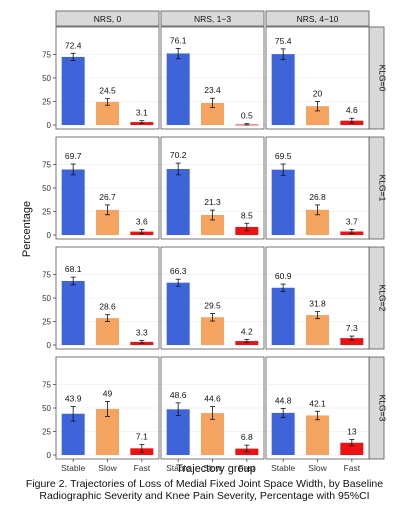  What do you see at coordinates (383, 408) in the screenshot?
I see `row-strip-label: KLG=3` at bounding box center [383, 408].